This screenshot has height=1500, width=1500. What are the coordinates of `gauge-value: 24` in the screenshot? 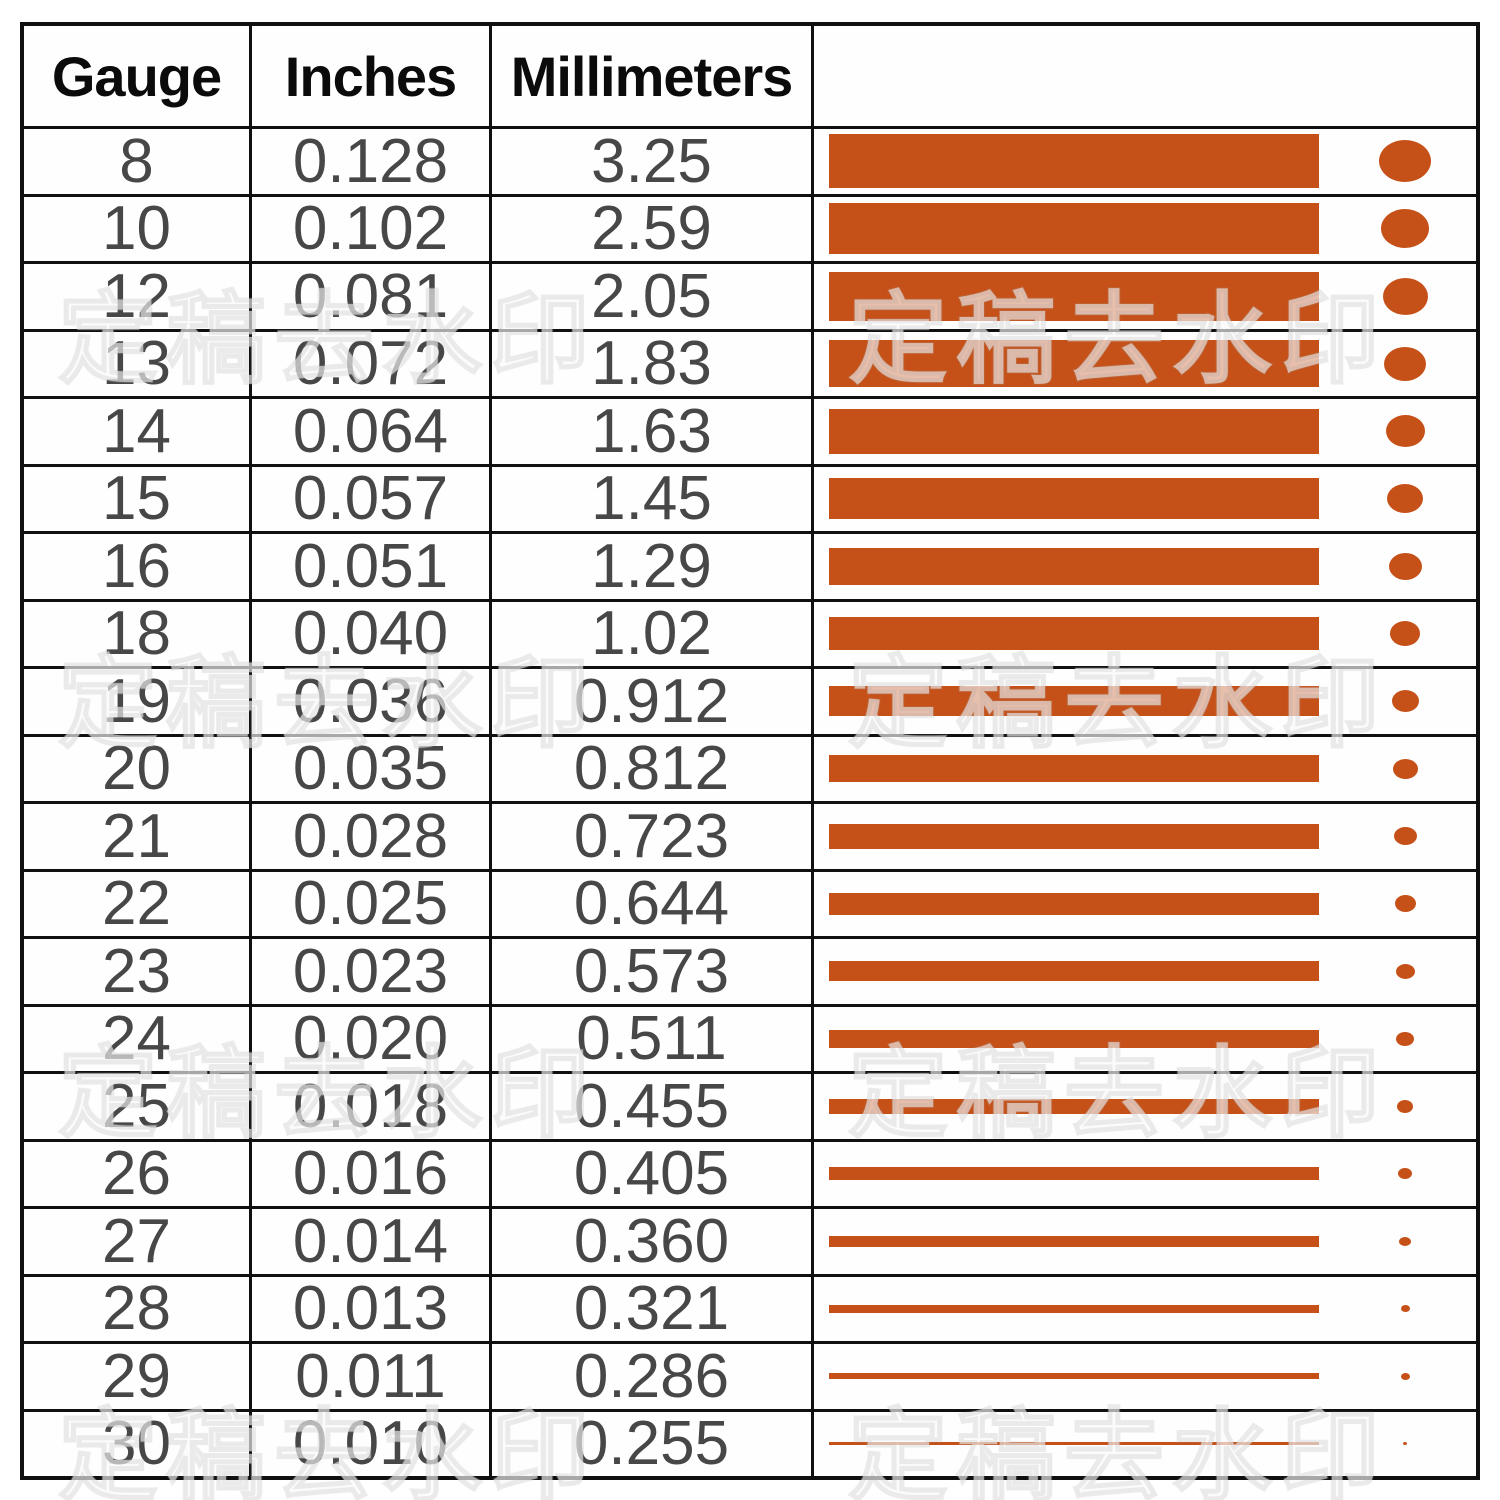 It's located at (136, 1039).